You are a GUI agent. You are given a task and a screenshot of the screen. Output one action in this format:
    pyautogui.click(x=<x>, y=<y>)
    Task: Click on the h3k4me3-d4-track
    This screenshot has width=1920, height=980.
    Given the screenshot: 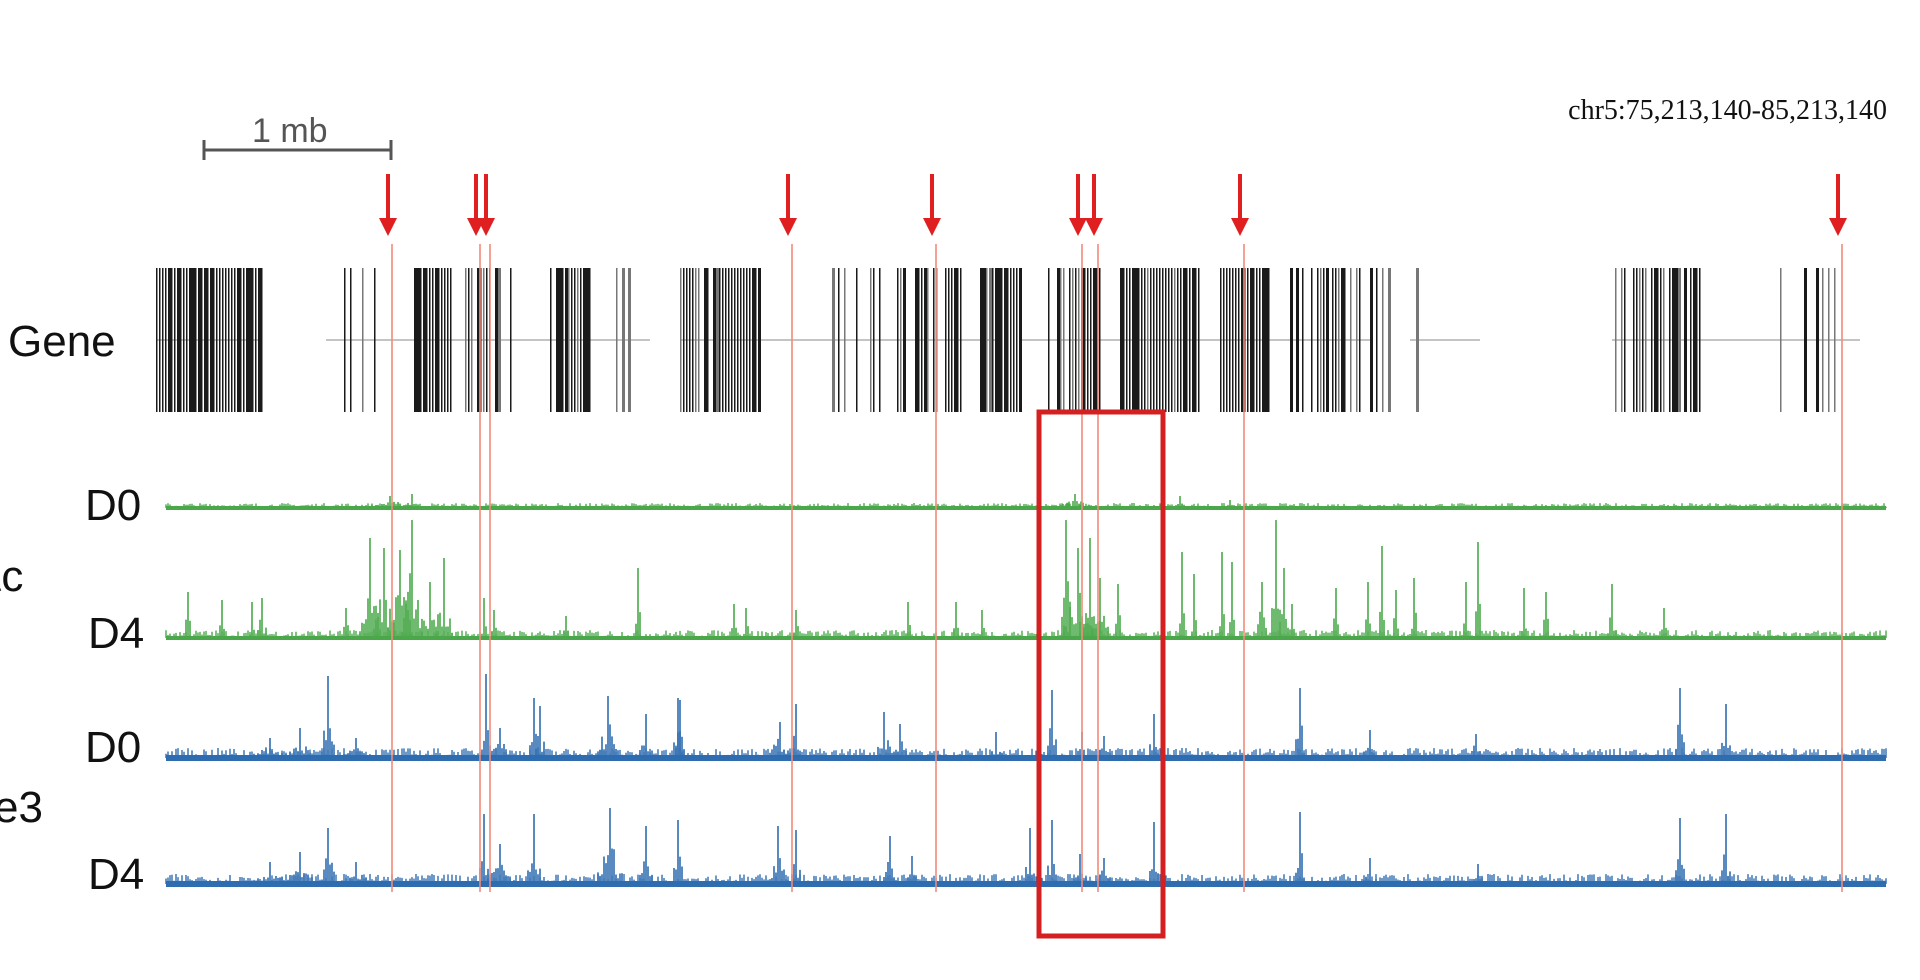 What is the action you would take?
    pyautogui.click(x=1026, y=847)
    